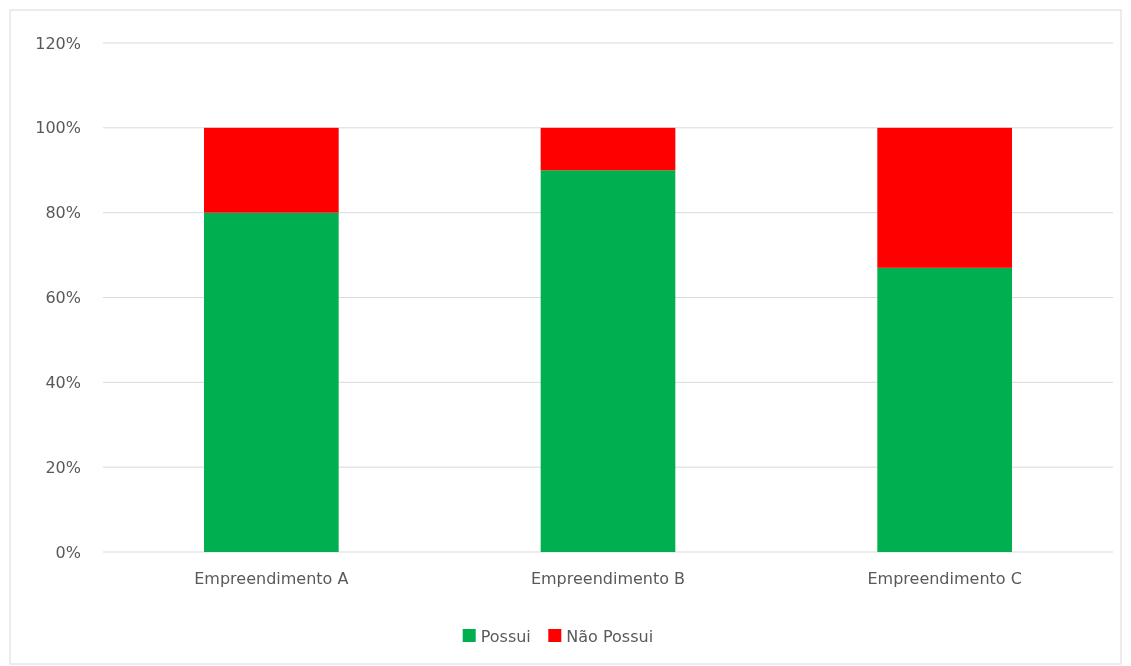  What do you see at coordinates (608, 578) in the screenshot?
I see `x-tick-label: Empreendimento B` at bounding box center [608, 578].